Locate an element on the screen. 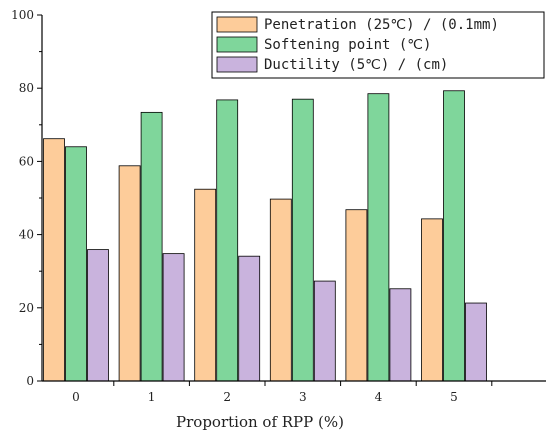 Image resolution: width=550 pixels, height=436 pixels. x-tick-label: 3 is located at coordinates (303, 397).